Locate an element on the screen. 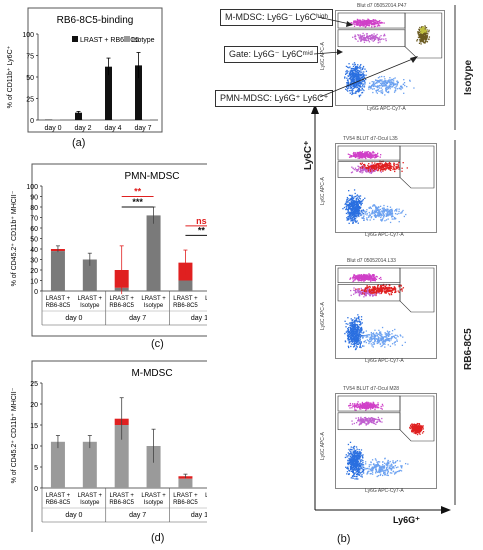 The width and height of the screenshot is (483, 550). panel-d-bar-main is located at coordinates (89, 464).